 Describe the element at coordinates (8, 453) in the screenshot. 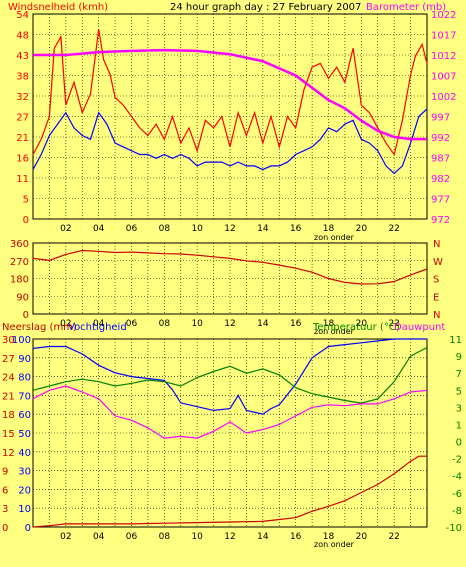

I see `precip-y-tick-label: 12` at that location.